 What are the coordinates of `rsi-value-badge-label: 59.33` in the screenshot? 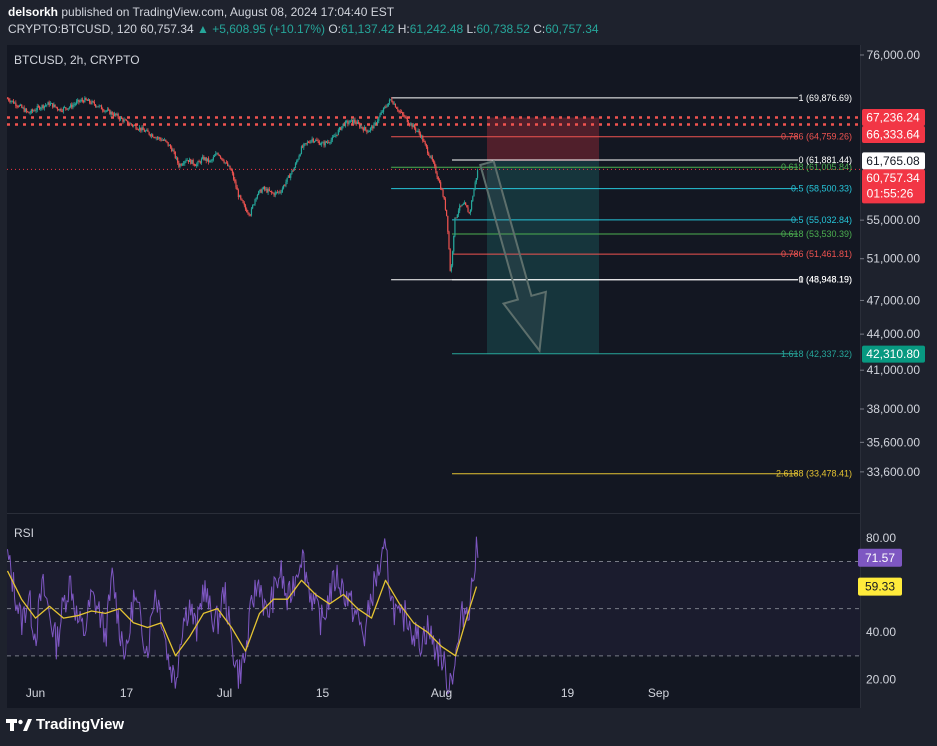 It's located at (880, 587).